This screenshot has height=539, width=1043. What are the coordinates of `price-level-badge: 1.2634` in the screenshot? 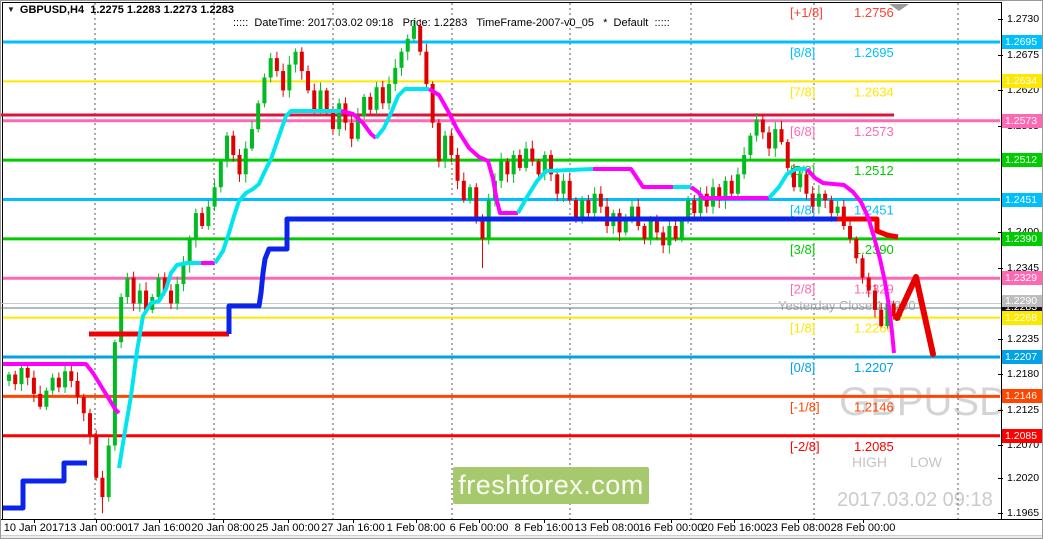 It's located at (1022, 81).